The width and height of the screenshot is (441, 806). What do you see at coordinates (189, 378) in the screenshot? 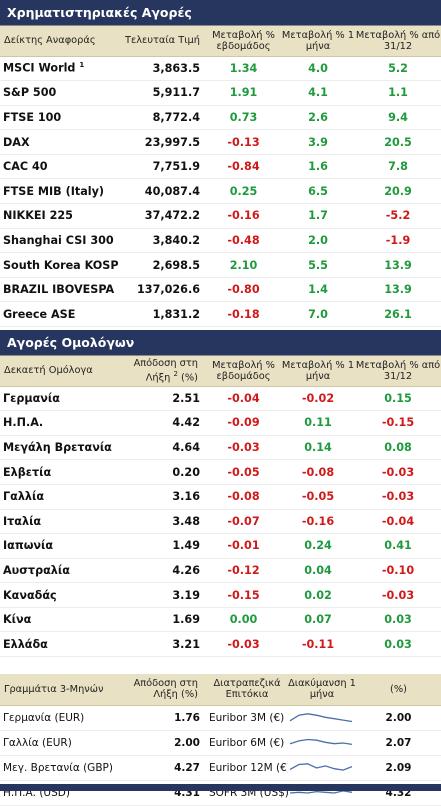
I see `col-yield-unit: (%)` at bounding box center [189, 378].